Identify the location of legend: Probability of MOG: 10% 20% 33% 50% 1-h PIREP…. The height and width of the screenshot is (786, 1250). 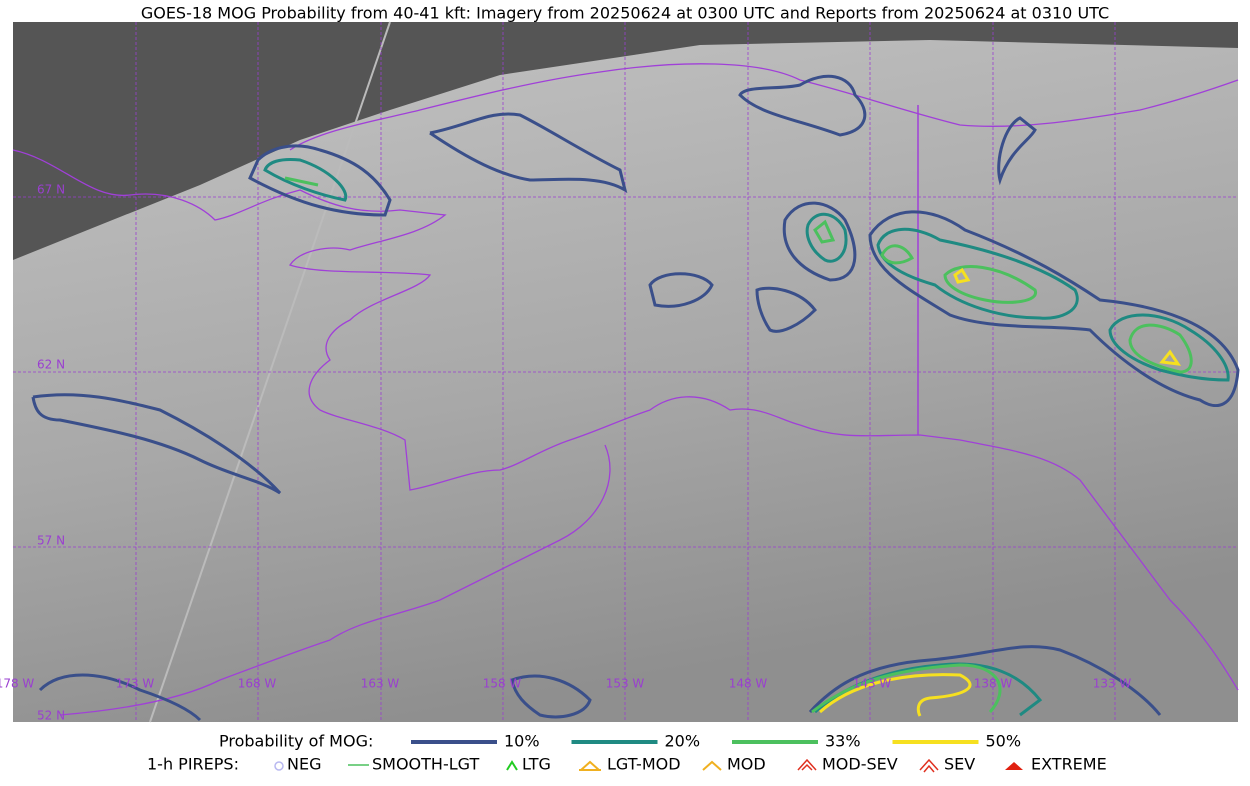
(627, 753).